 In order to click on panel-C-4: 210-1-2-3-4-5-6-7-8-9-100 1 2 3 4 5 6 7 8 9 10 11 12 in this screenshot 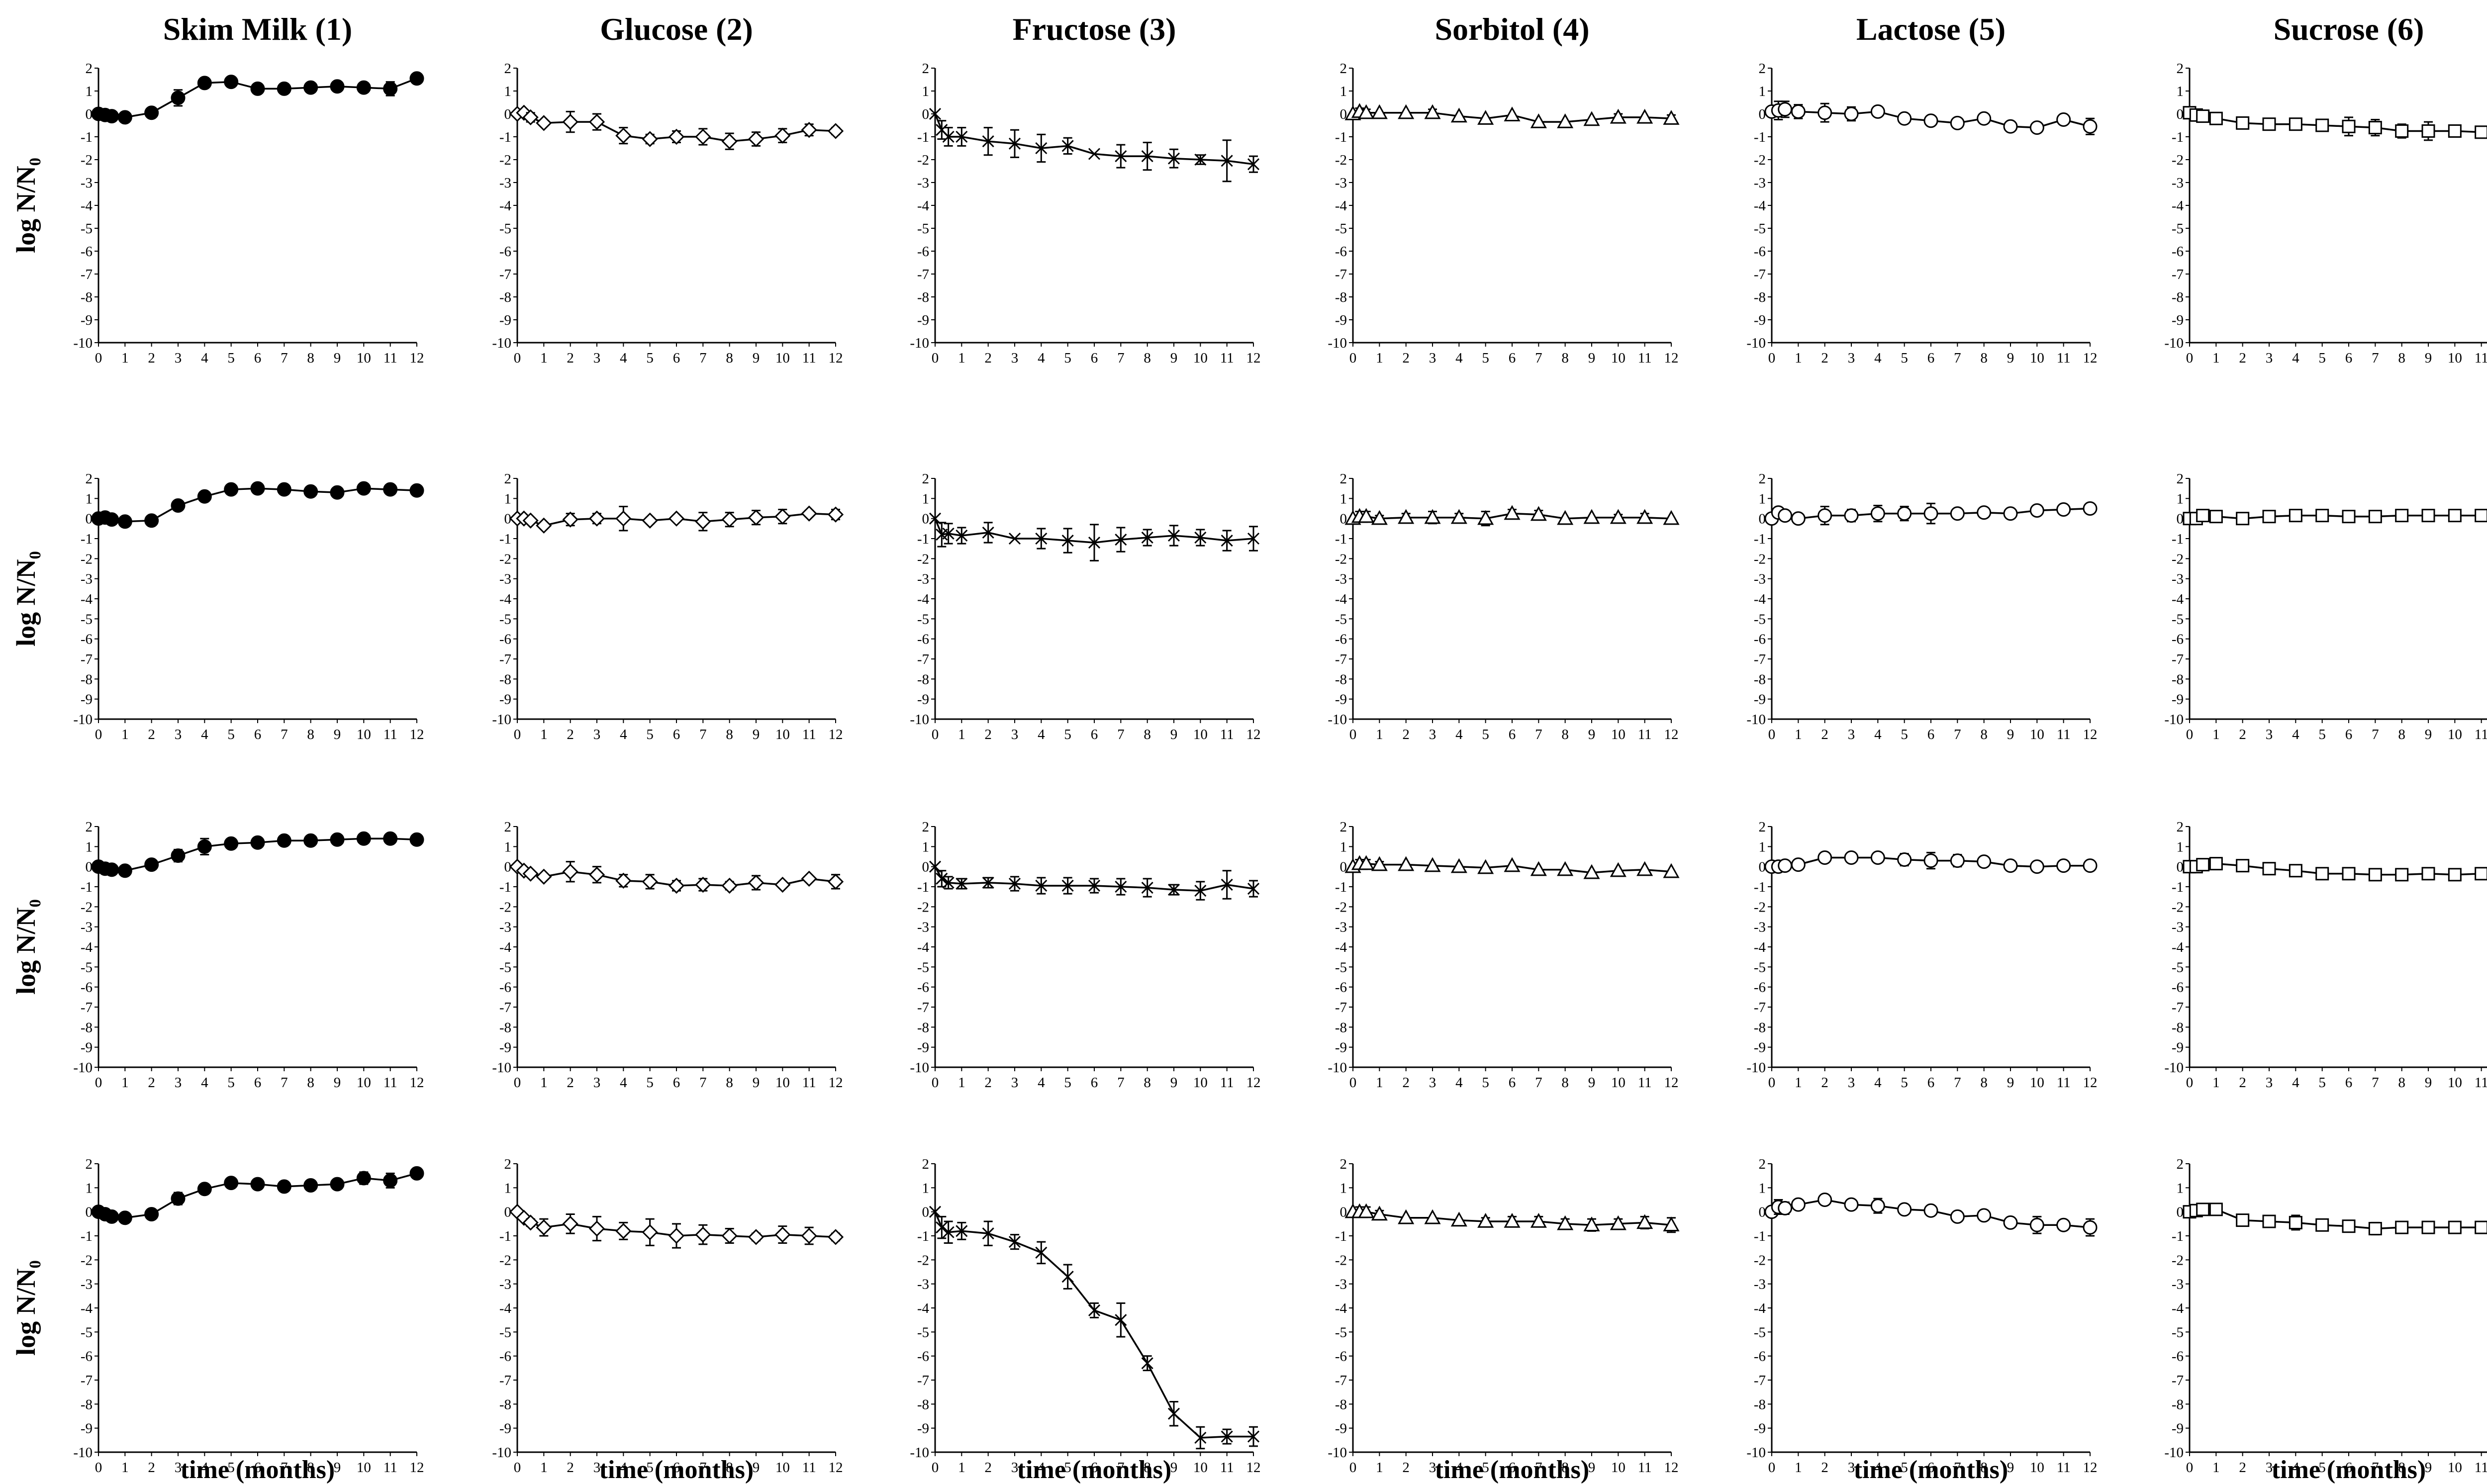, I will do `click(1504, 955)`.